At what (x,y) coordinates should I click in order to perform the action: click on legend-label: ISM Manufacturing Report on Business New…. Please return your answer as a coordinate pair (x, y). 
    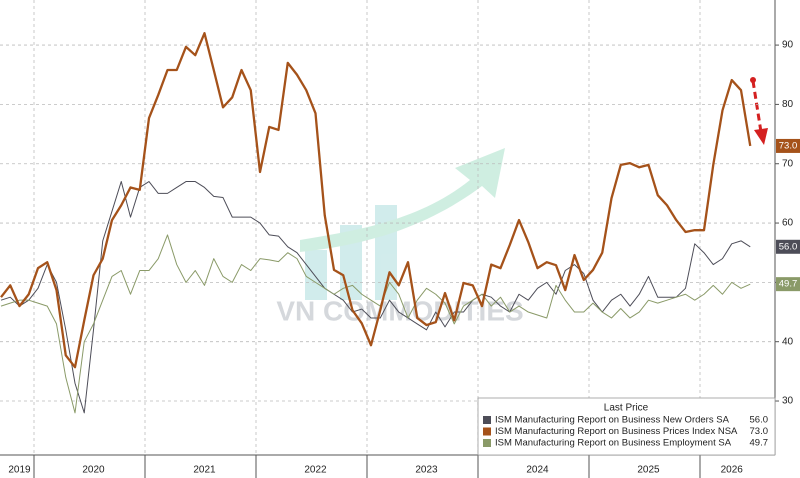
    Looking at the image, I should click on (612, 420).